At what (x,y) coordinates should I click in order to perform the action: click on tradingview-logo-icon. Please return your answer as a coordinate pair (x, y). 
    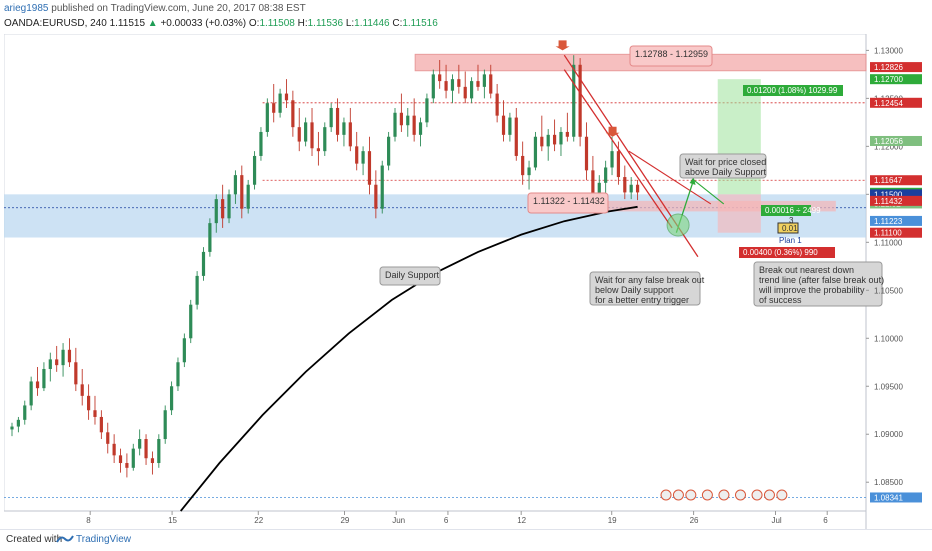
    Looking at the image, I should click on (65, 539).